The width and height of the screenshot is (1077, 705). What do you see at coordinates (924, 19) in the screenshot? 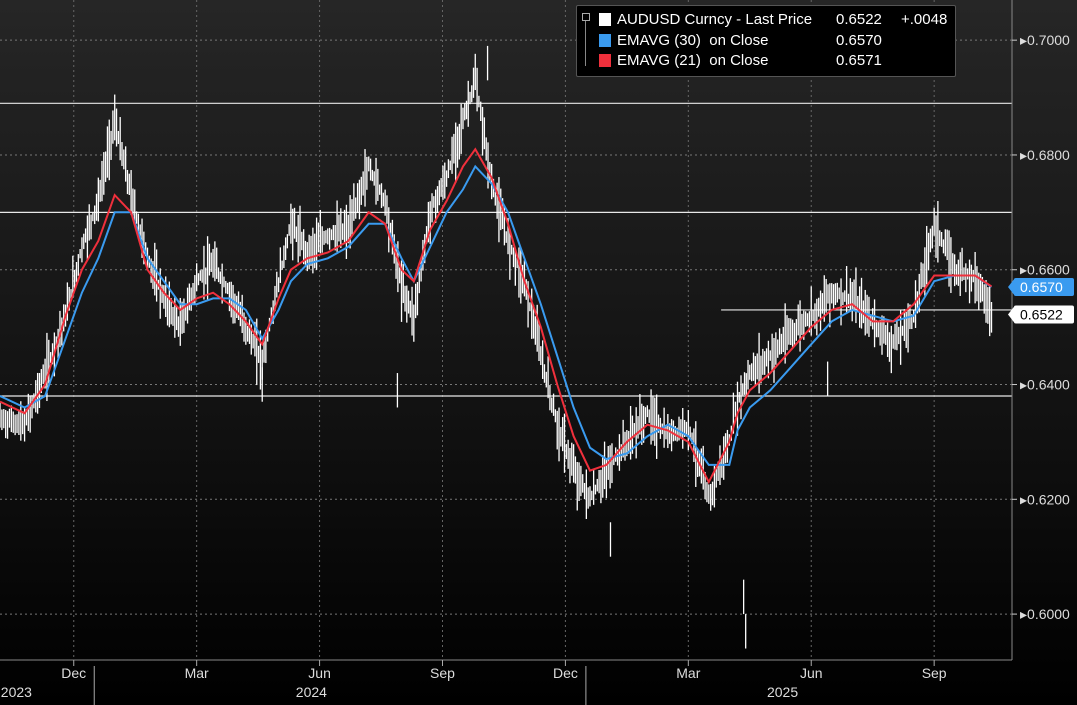
I see `legend-change-main: +.0048` at bounding box center [924, 19].